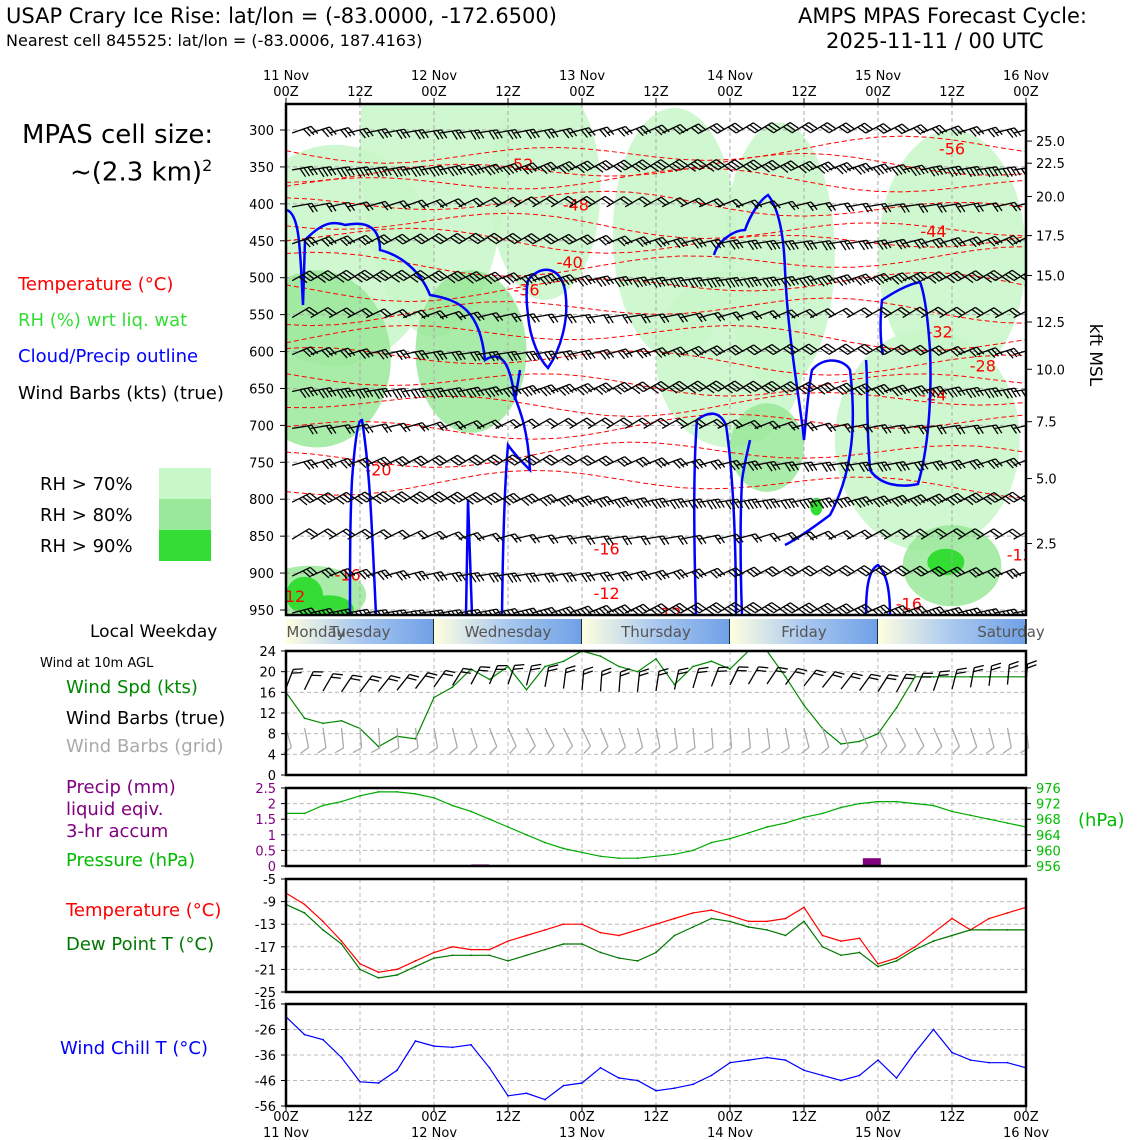 This screenshot has width=1140, height=1140. I want to click on y-tick-label: -9, so click(269, 903).